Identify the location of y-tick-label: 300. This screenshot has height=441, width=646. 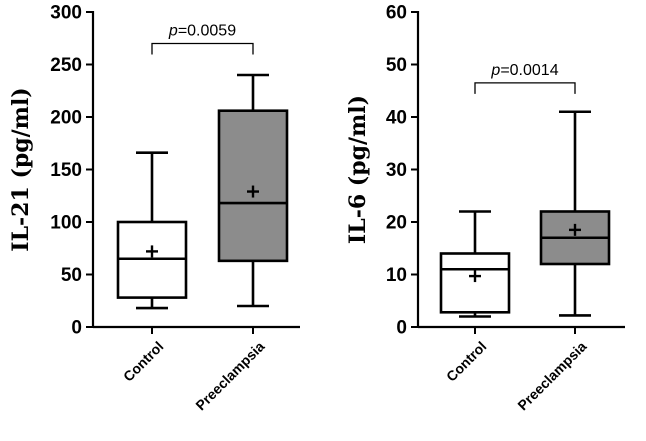
(66, 13).